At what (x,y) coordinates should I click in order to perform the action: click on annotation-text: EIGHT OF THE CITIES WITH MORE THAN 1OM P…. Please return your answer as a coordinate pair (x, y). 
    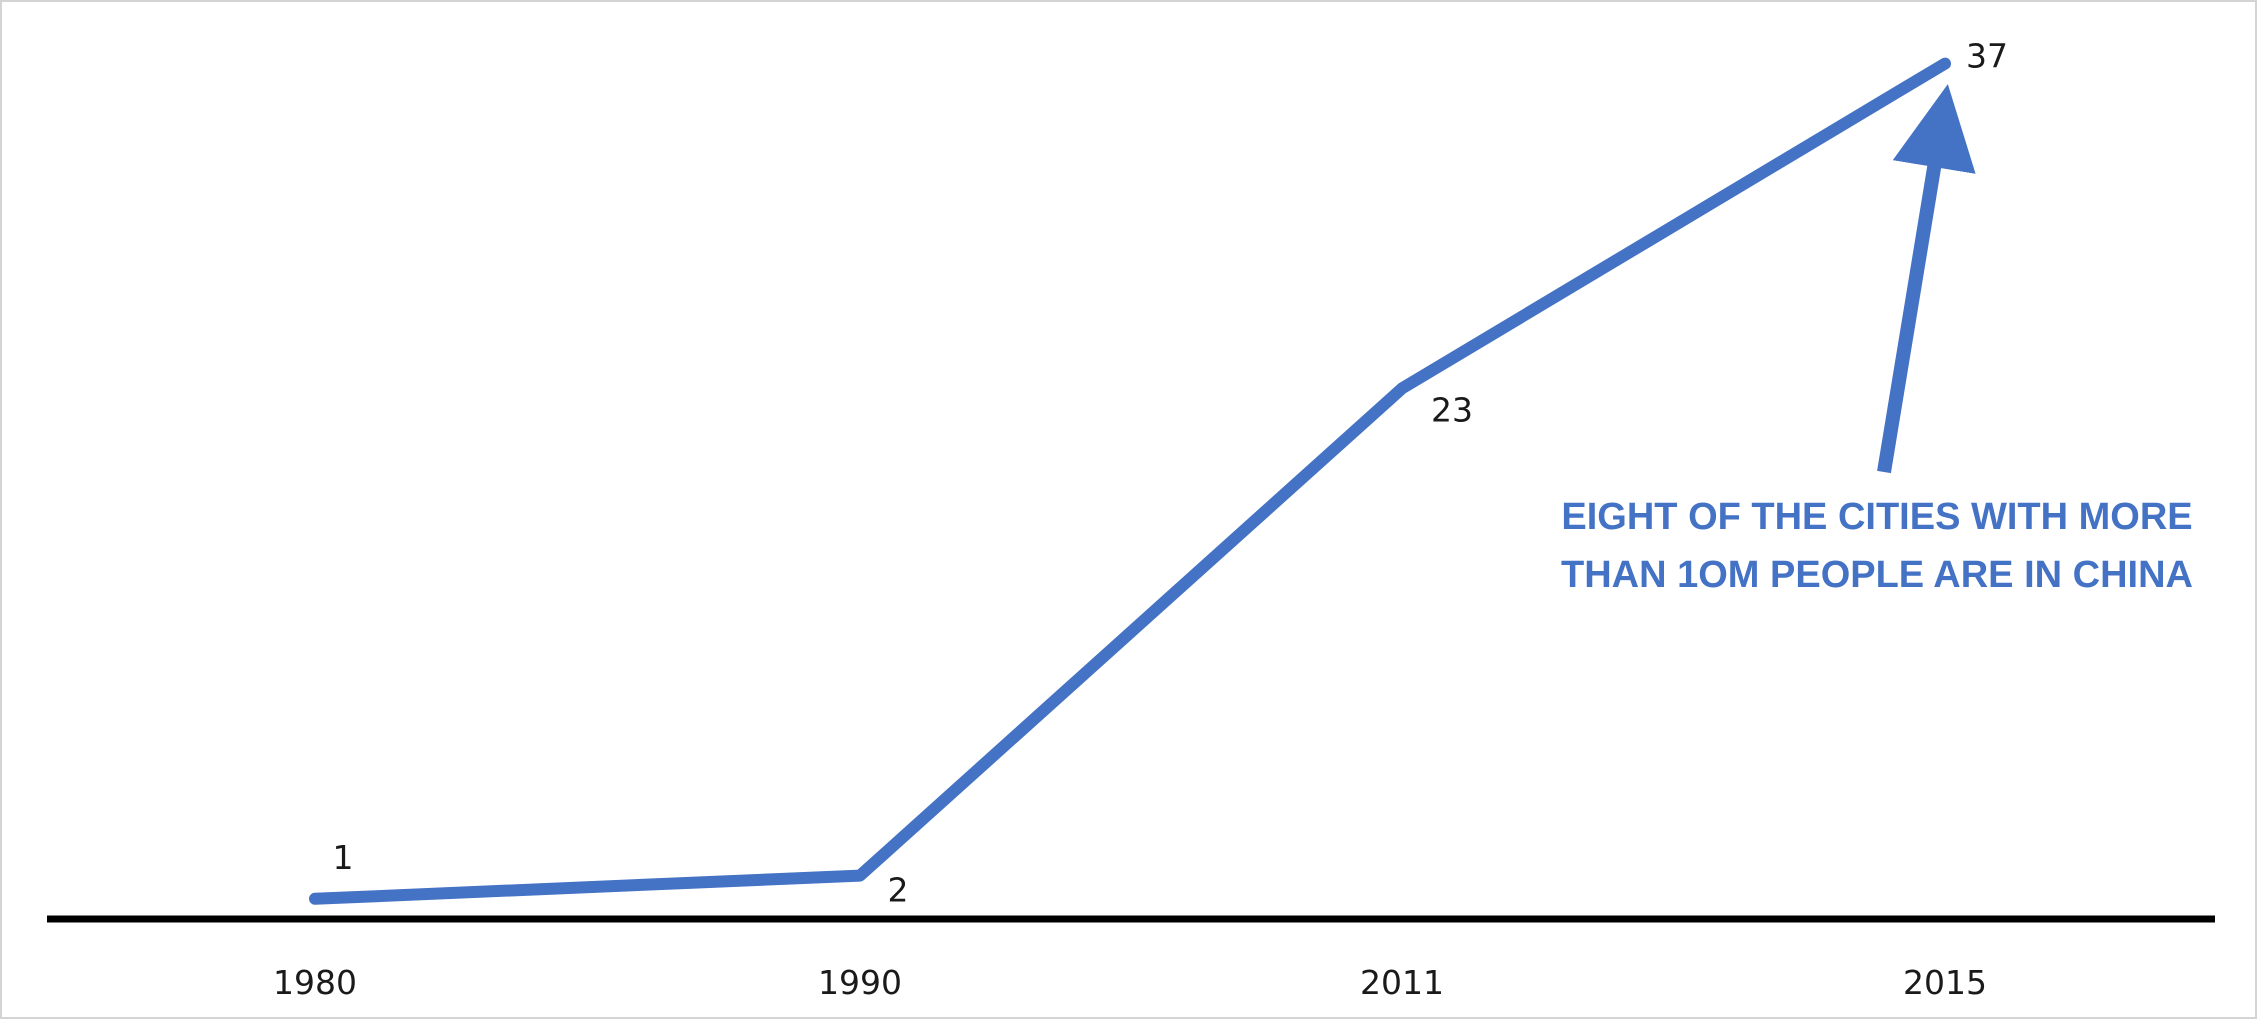
    Looking at the image, I should click on (1877, 546).